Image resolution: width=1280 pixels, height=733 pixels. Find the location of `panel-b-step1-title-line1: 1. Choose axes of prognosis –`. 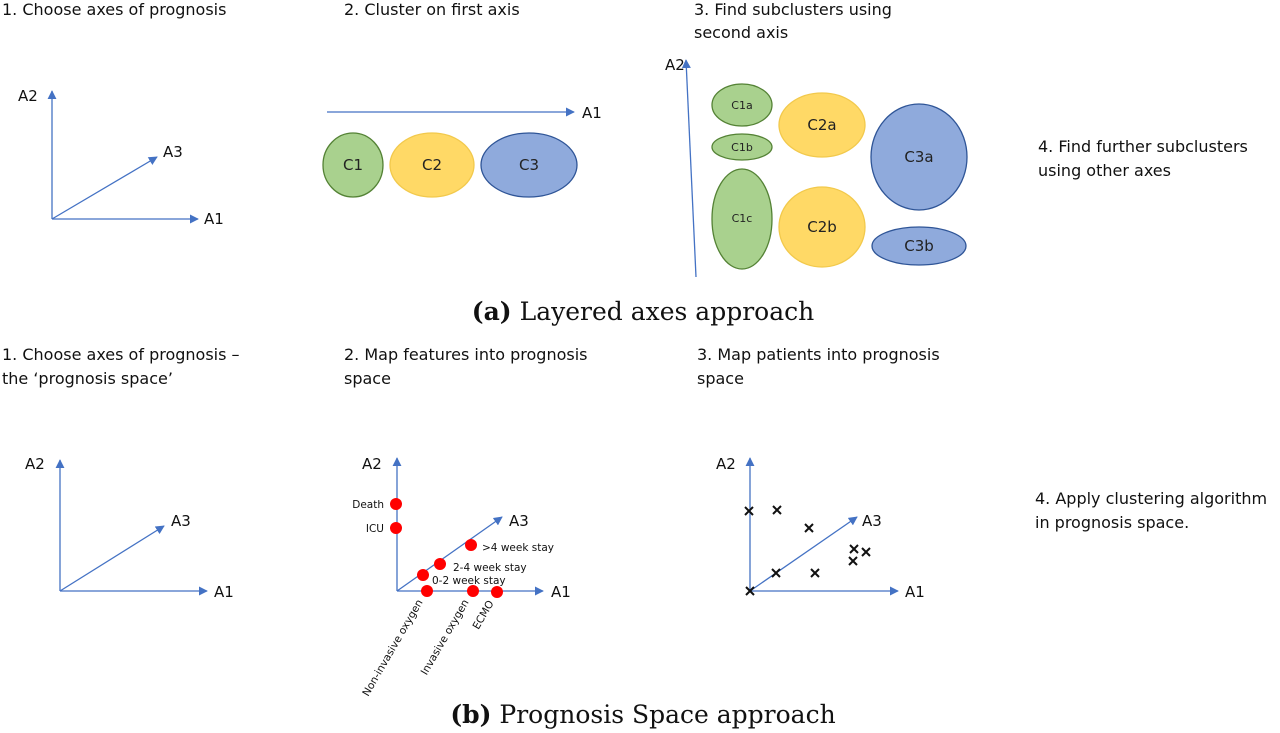

panel-b-step1-title-line1: 1. Choose axes of prognosis – is located at coordinates (121, 354).